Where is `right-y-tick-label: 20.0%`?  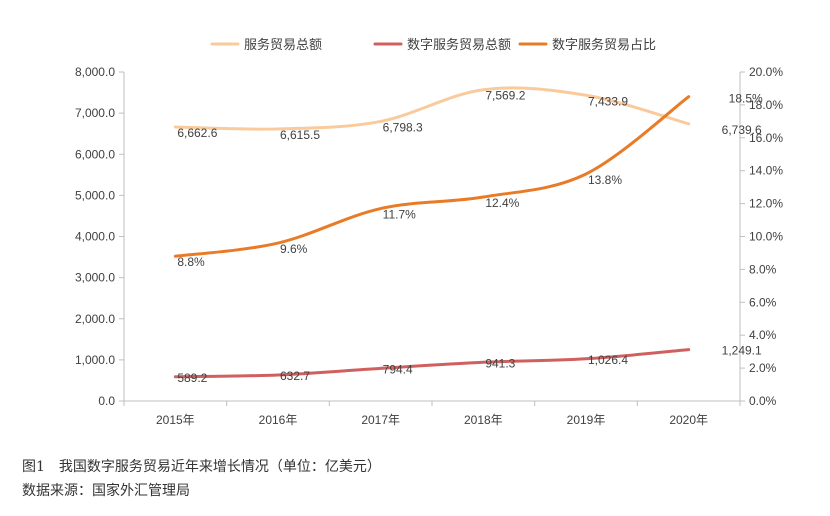 right-y-tick-label: 20.0% is located at coordinates (766, 72).